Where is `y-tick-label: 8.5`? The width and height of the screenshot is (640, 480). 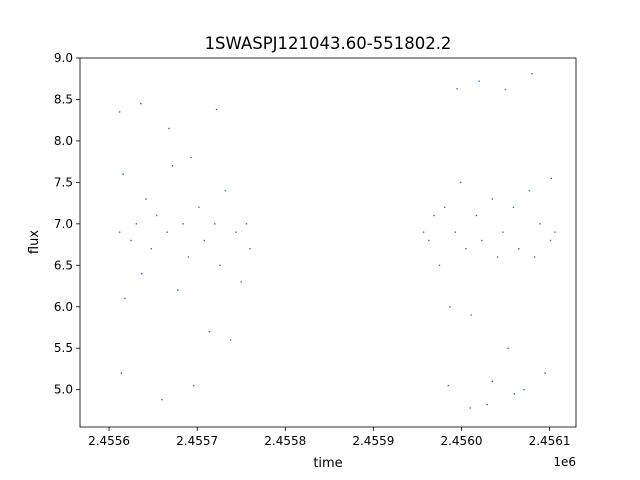
y-tick-label: 8.5 is located at coordinates (63, 99).